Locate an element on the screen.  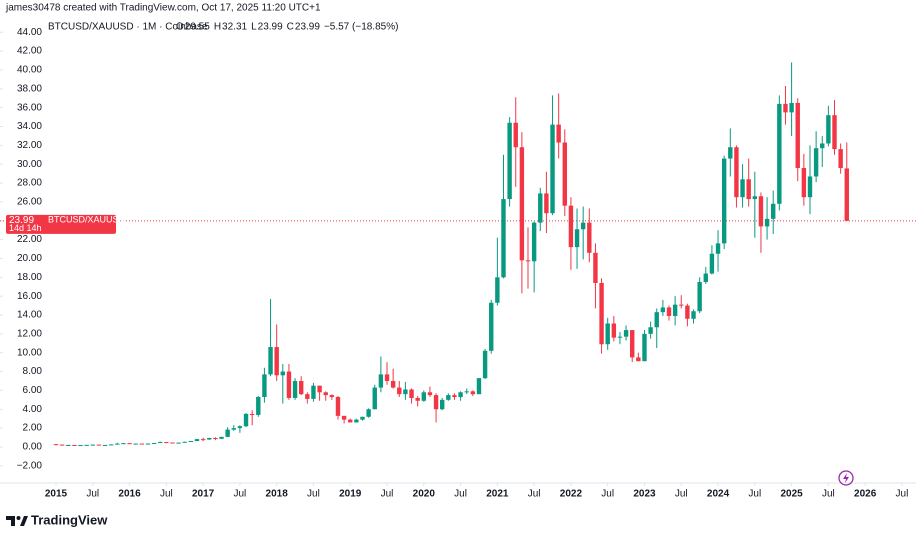
x-tick-label: 2015 is located at coordinates (56, 494).